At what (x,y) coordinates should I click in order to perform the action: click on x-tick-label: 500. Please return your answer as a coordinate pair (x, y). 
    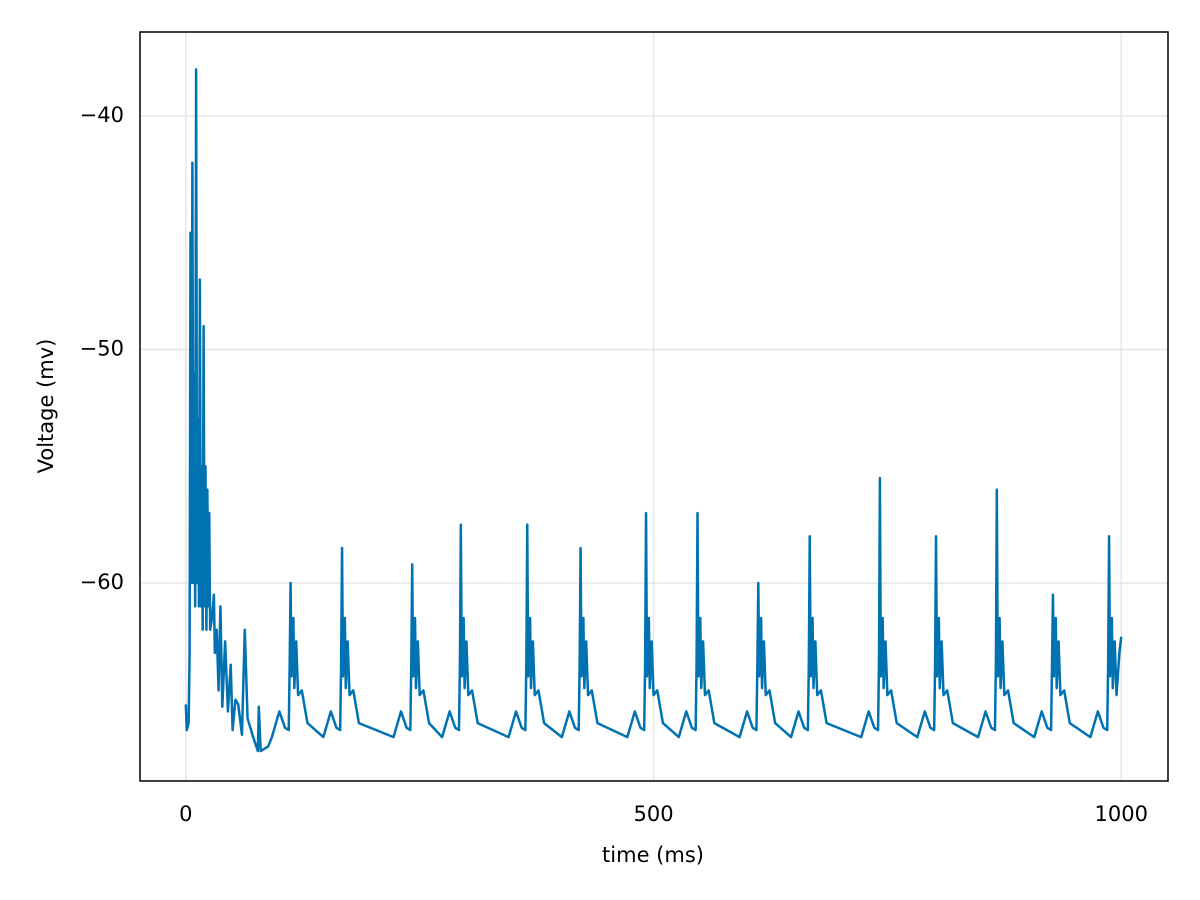
    Looking at the image, I should click on (653, 814).